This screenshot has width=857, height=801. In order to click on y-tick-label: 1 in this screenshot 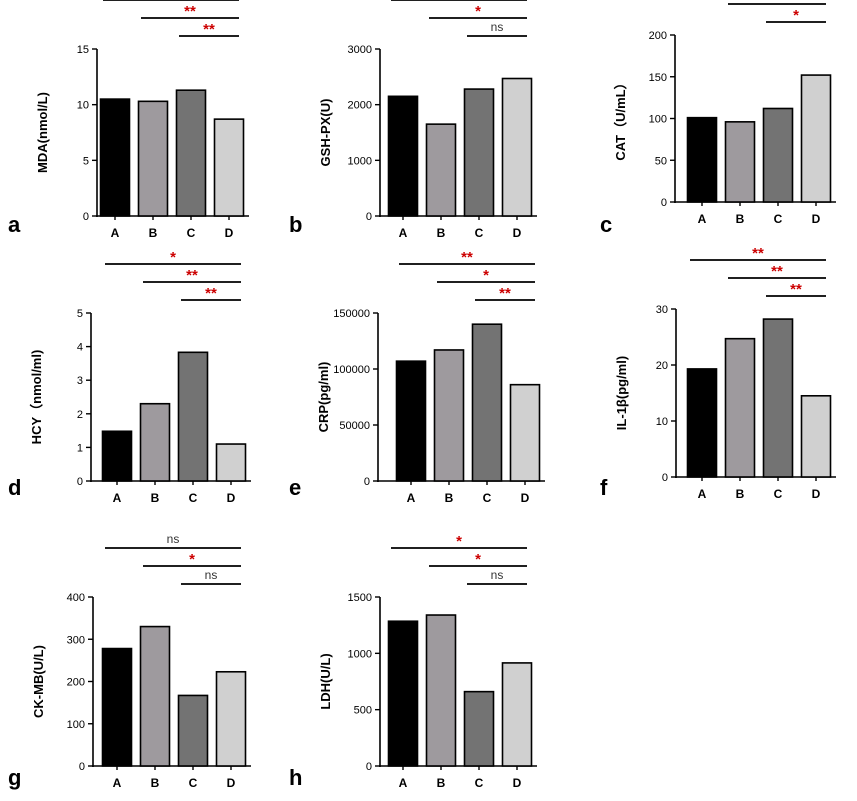, I will do `click(80, 448)`.